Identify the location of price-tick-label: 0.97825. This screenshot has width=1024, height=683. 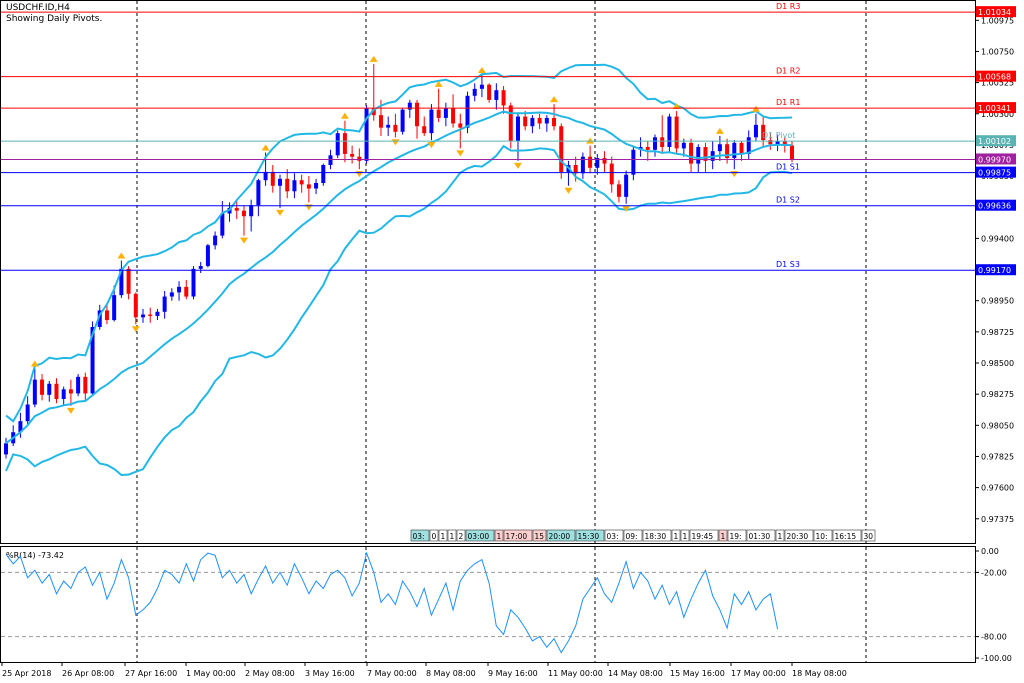
(997, 456).